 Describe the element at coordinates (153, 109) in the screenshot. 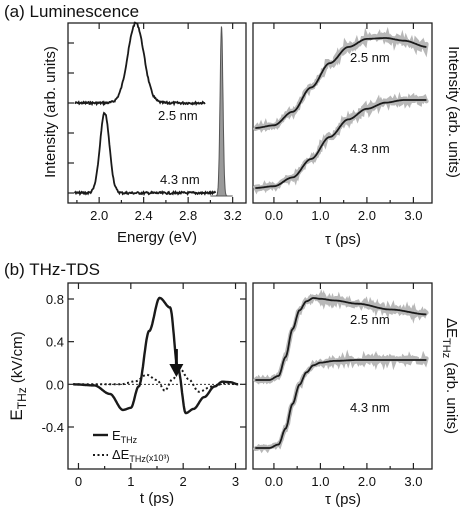

I see `panel-a-left-series` at that location.